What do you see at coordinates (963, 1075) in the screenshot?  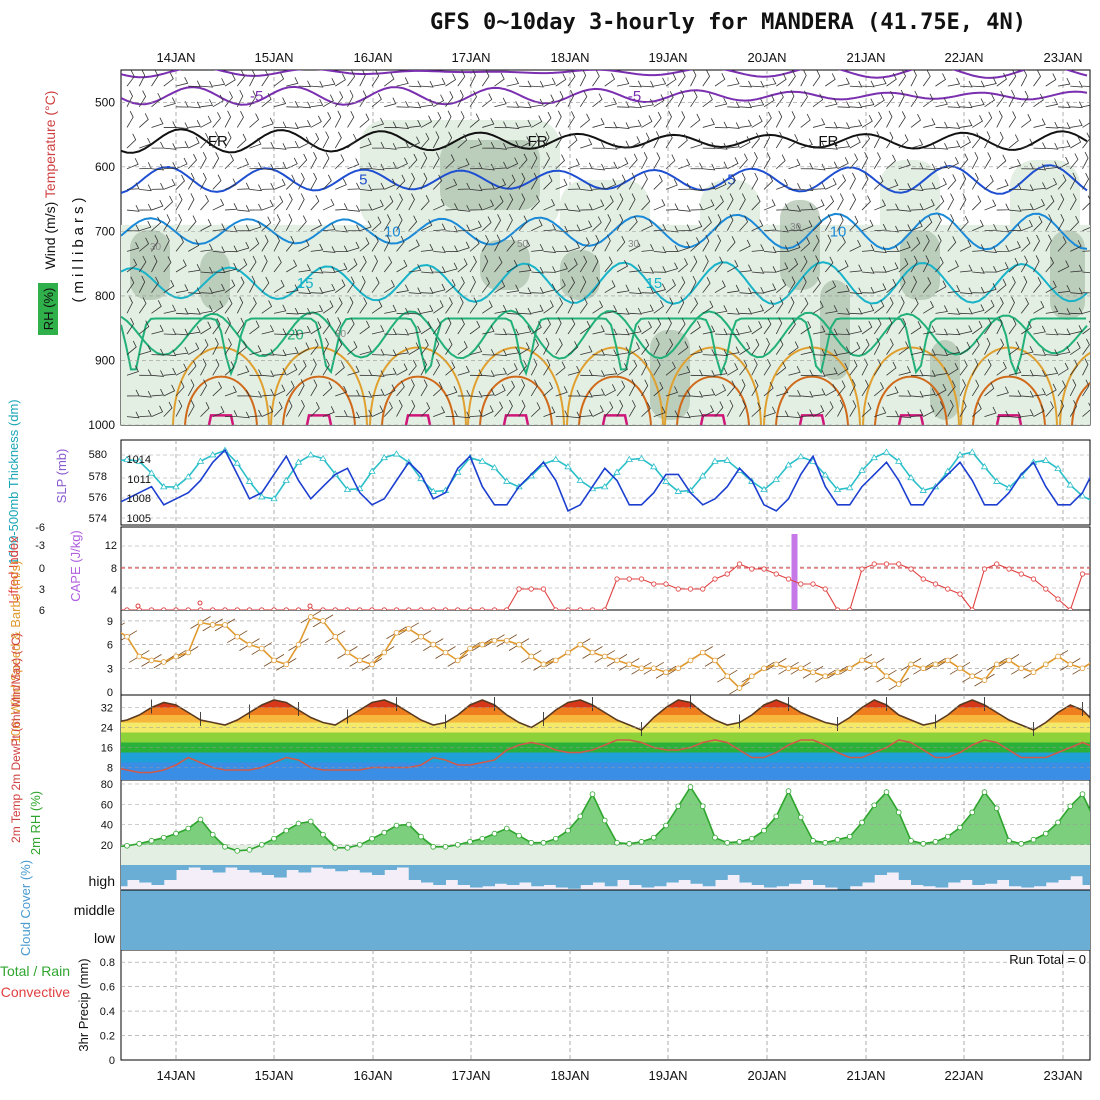 I see `date-tick-bottom: 22JAN` at bounding box center [963, 1075].